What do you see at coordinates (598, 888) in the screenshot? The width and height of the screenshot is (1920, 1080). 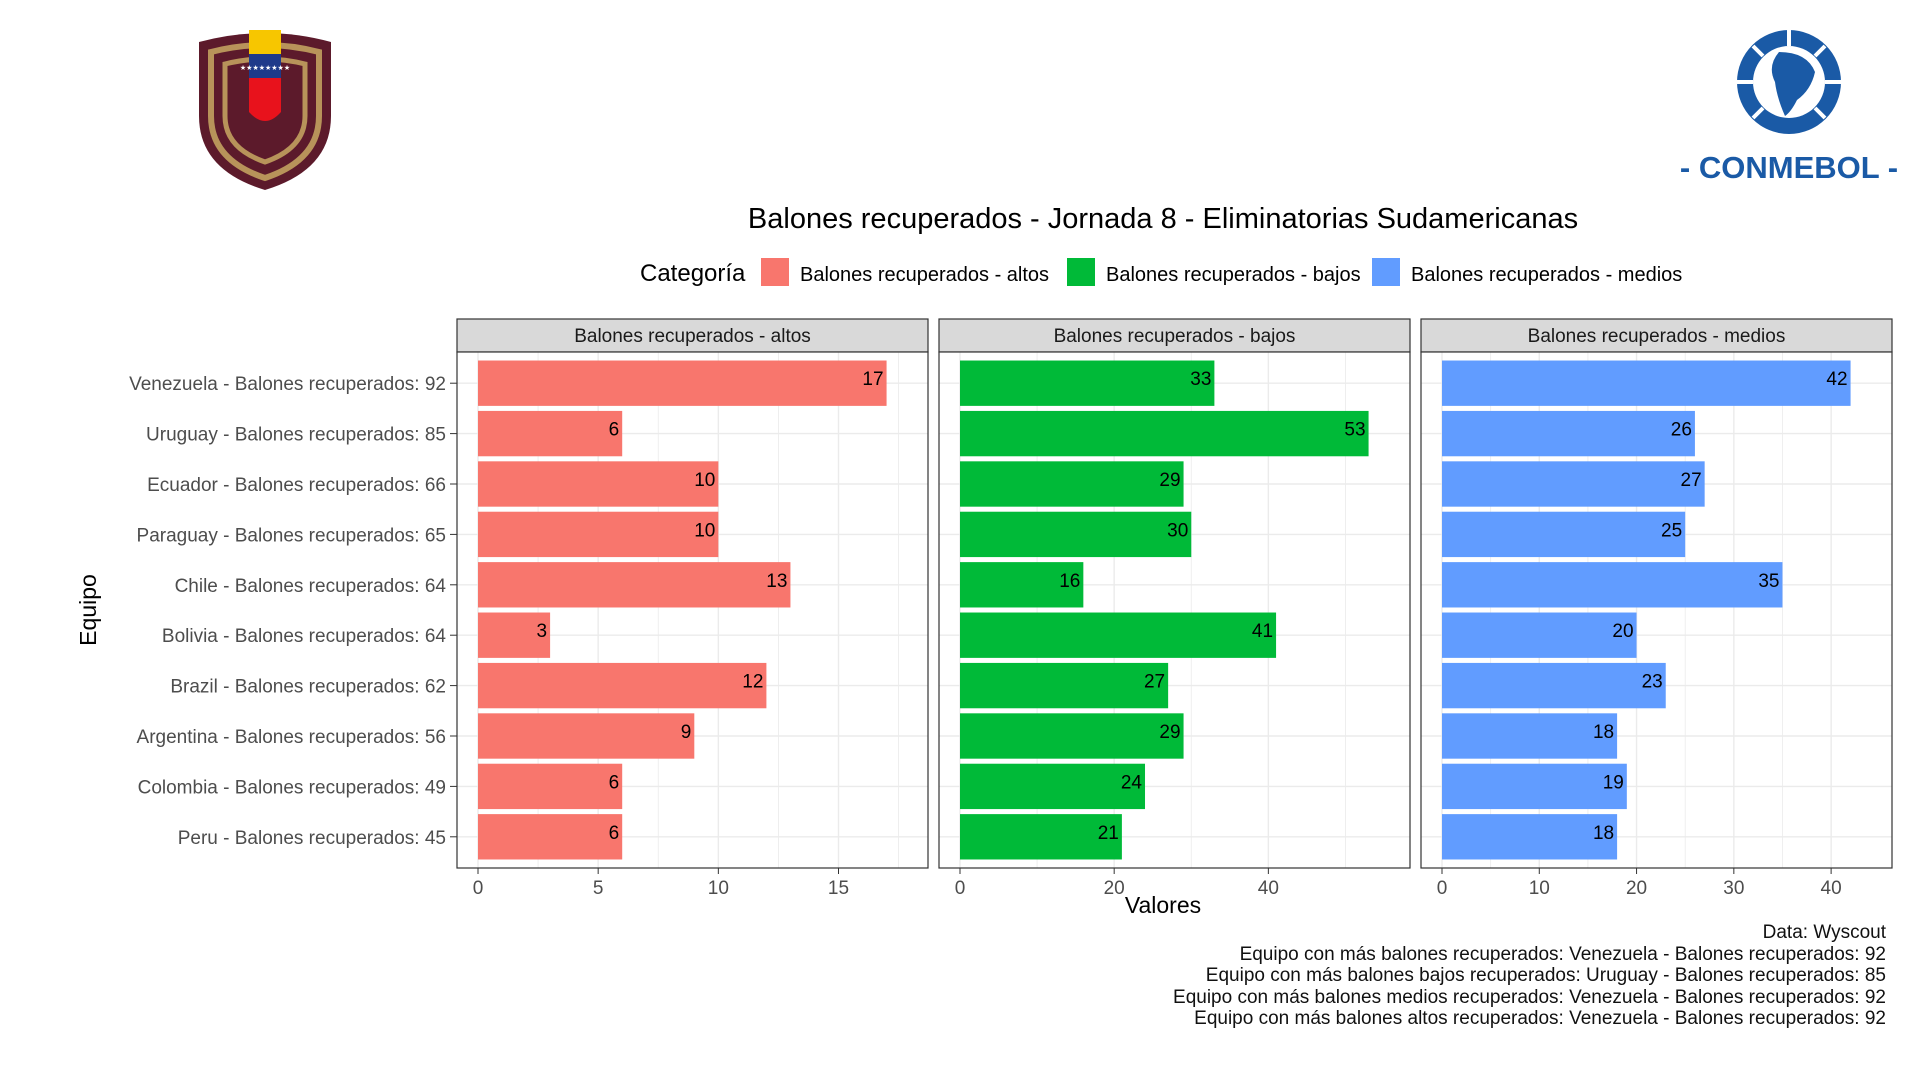 I see `x-tick-label: 5` at bounding box center [598, 888].